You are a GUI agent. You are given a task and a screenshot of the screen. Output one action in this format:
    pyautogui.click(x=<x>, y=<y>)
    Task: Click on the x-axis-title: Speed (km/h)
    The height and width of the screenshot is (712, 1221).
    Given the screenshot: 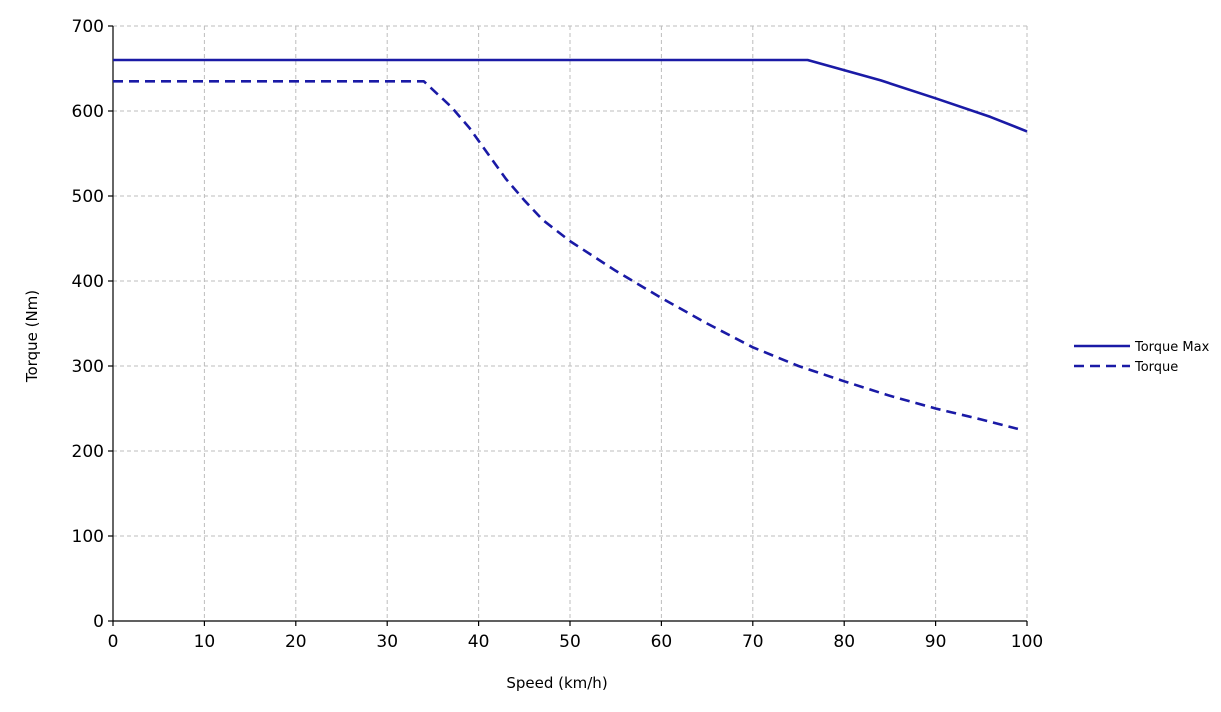 What is the action you would take?
    pyautogui.click(x=556, y=683)
    